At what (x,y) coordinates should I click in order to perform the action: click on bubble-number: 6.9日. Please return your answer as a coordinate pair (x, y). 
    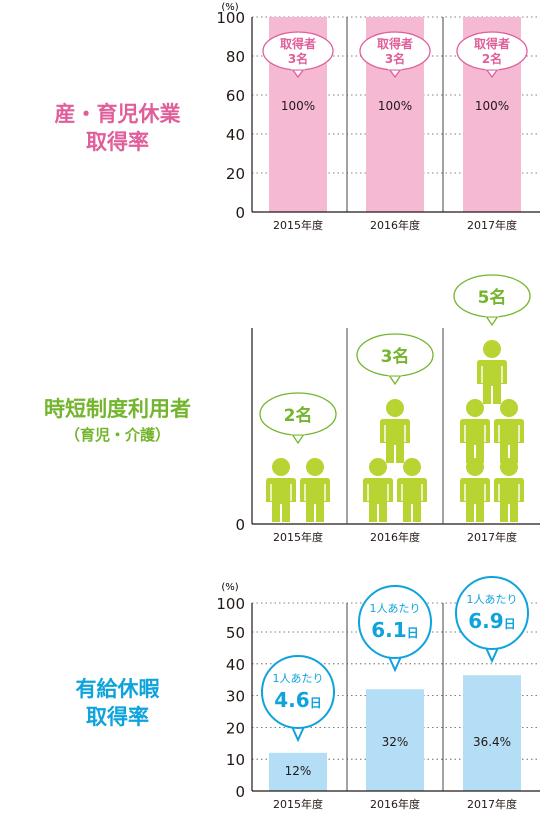
    Looking at the image, I should click on (491, 621).